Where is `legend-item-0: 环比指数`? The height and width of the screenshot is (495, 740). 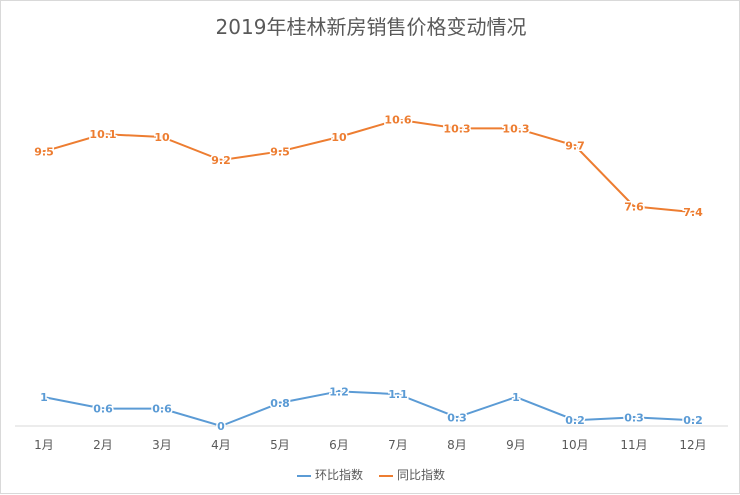 legend-item-0: 环比指数 is located at coordinates (329, 474).